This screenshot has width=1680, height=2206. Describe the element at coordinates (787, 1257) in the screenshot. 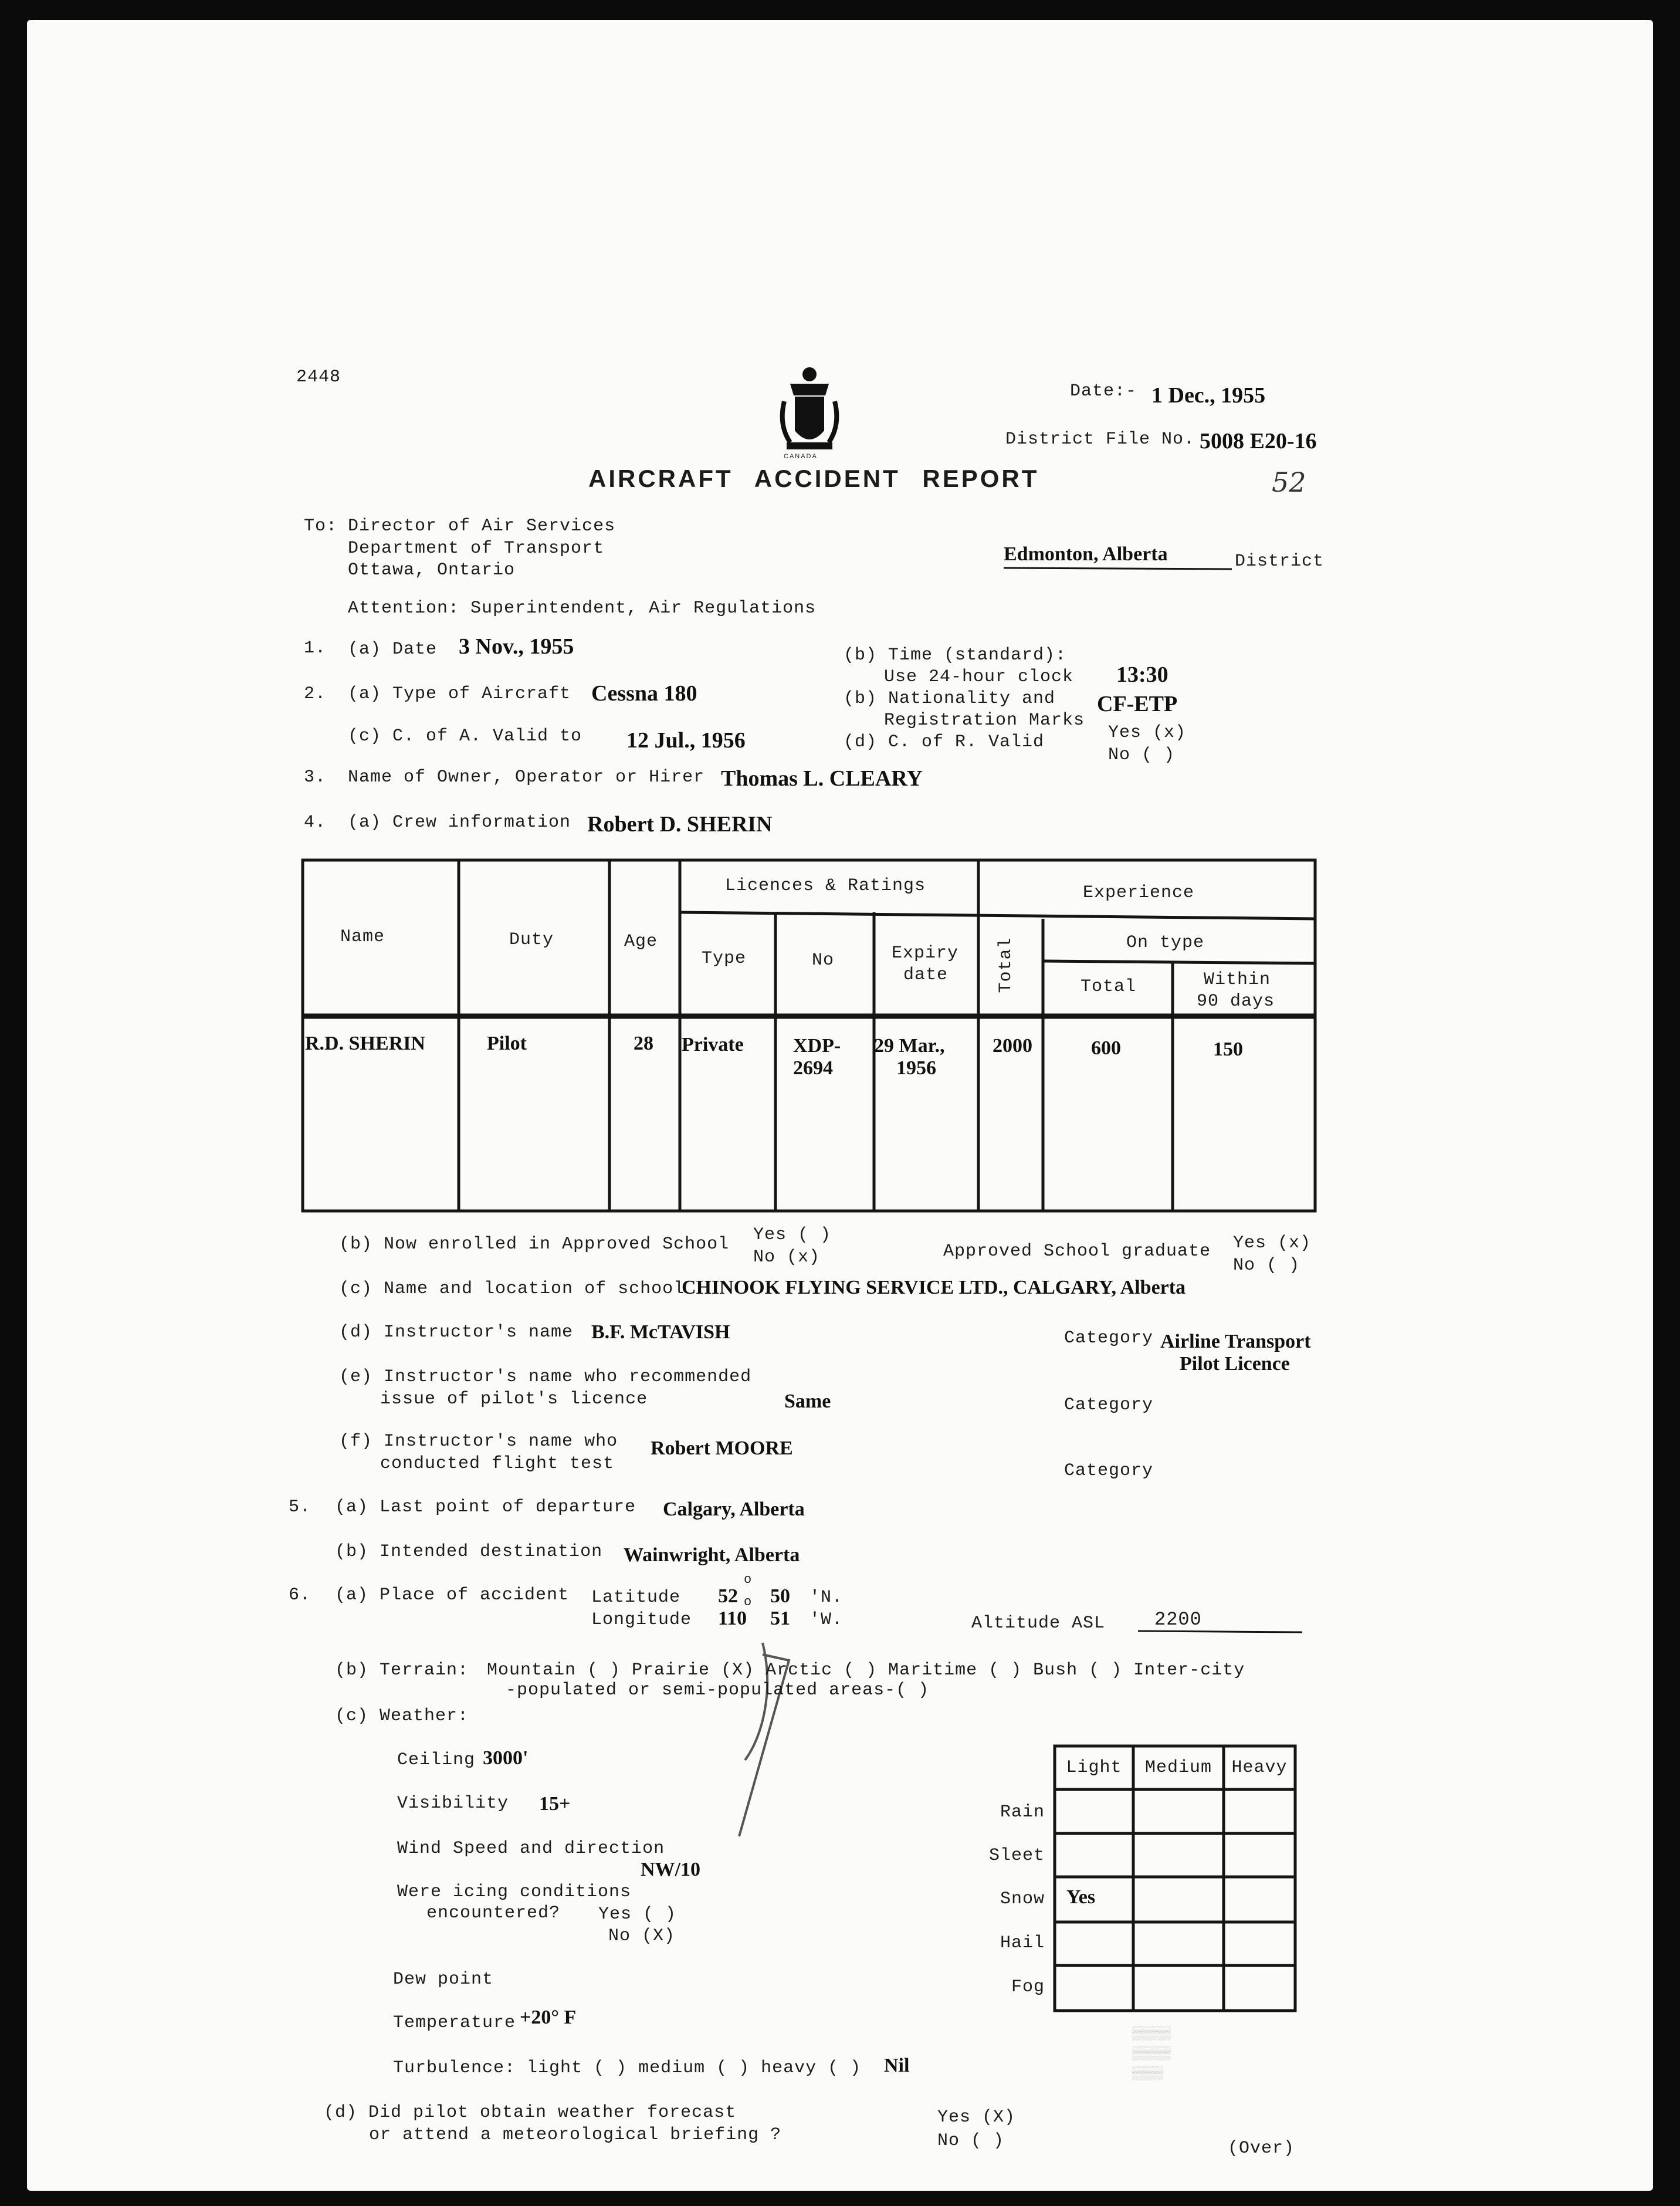

I see `enrolled-no: No (x)` at that location.